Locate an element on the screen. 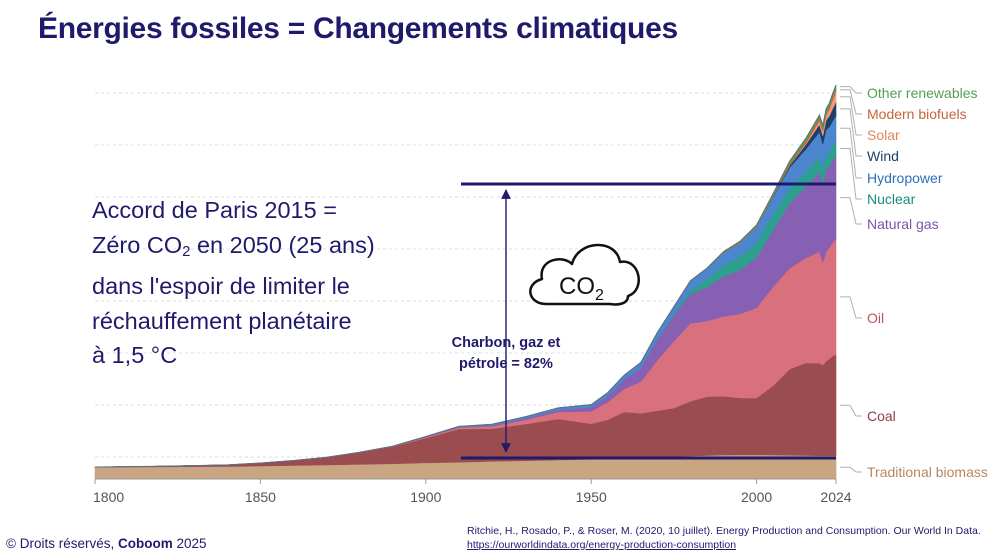 The height and width of the screenshot is (558, 1000). legend-leader-nuclear is located at coordinates (851, 174).